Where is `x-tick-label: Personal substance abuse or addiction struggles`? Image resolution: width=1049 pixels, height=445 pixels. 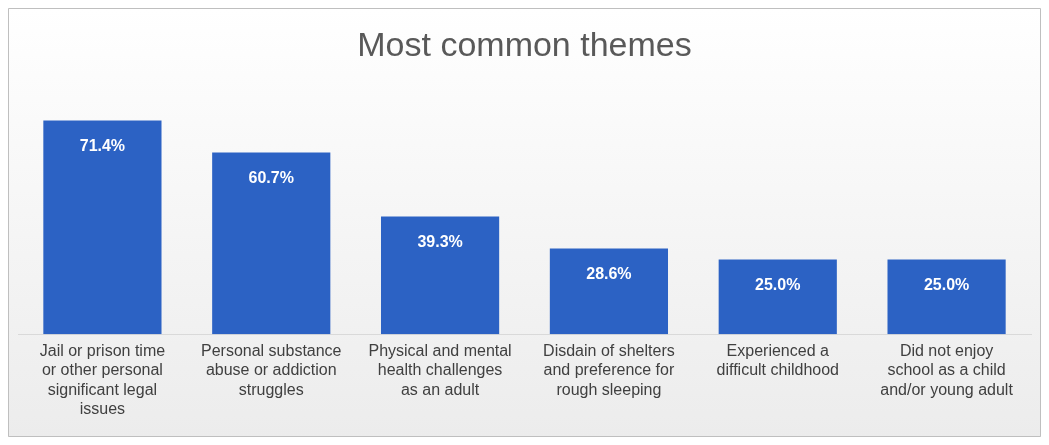
x-tick-label: Personal substance abuse or addiction struggles is located at coordinates (271, 370).